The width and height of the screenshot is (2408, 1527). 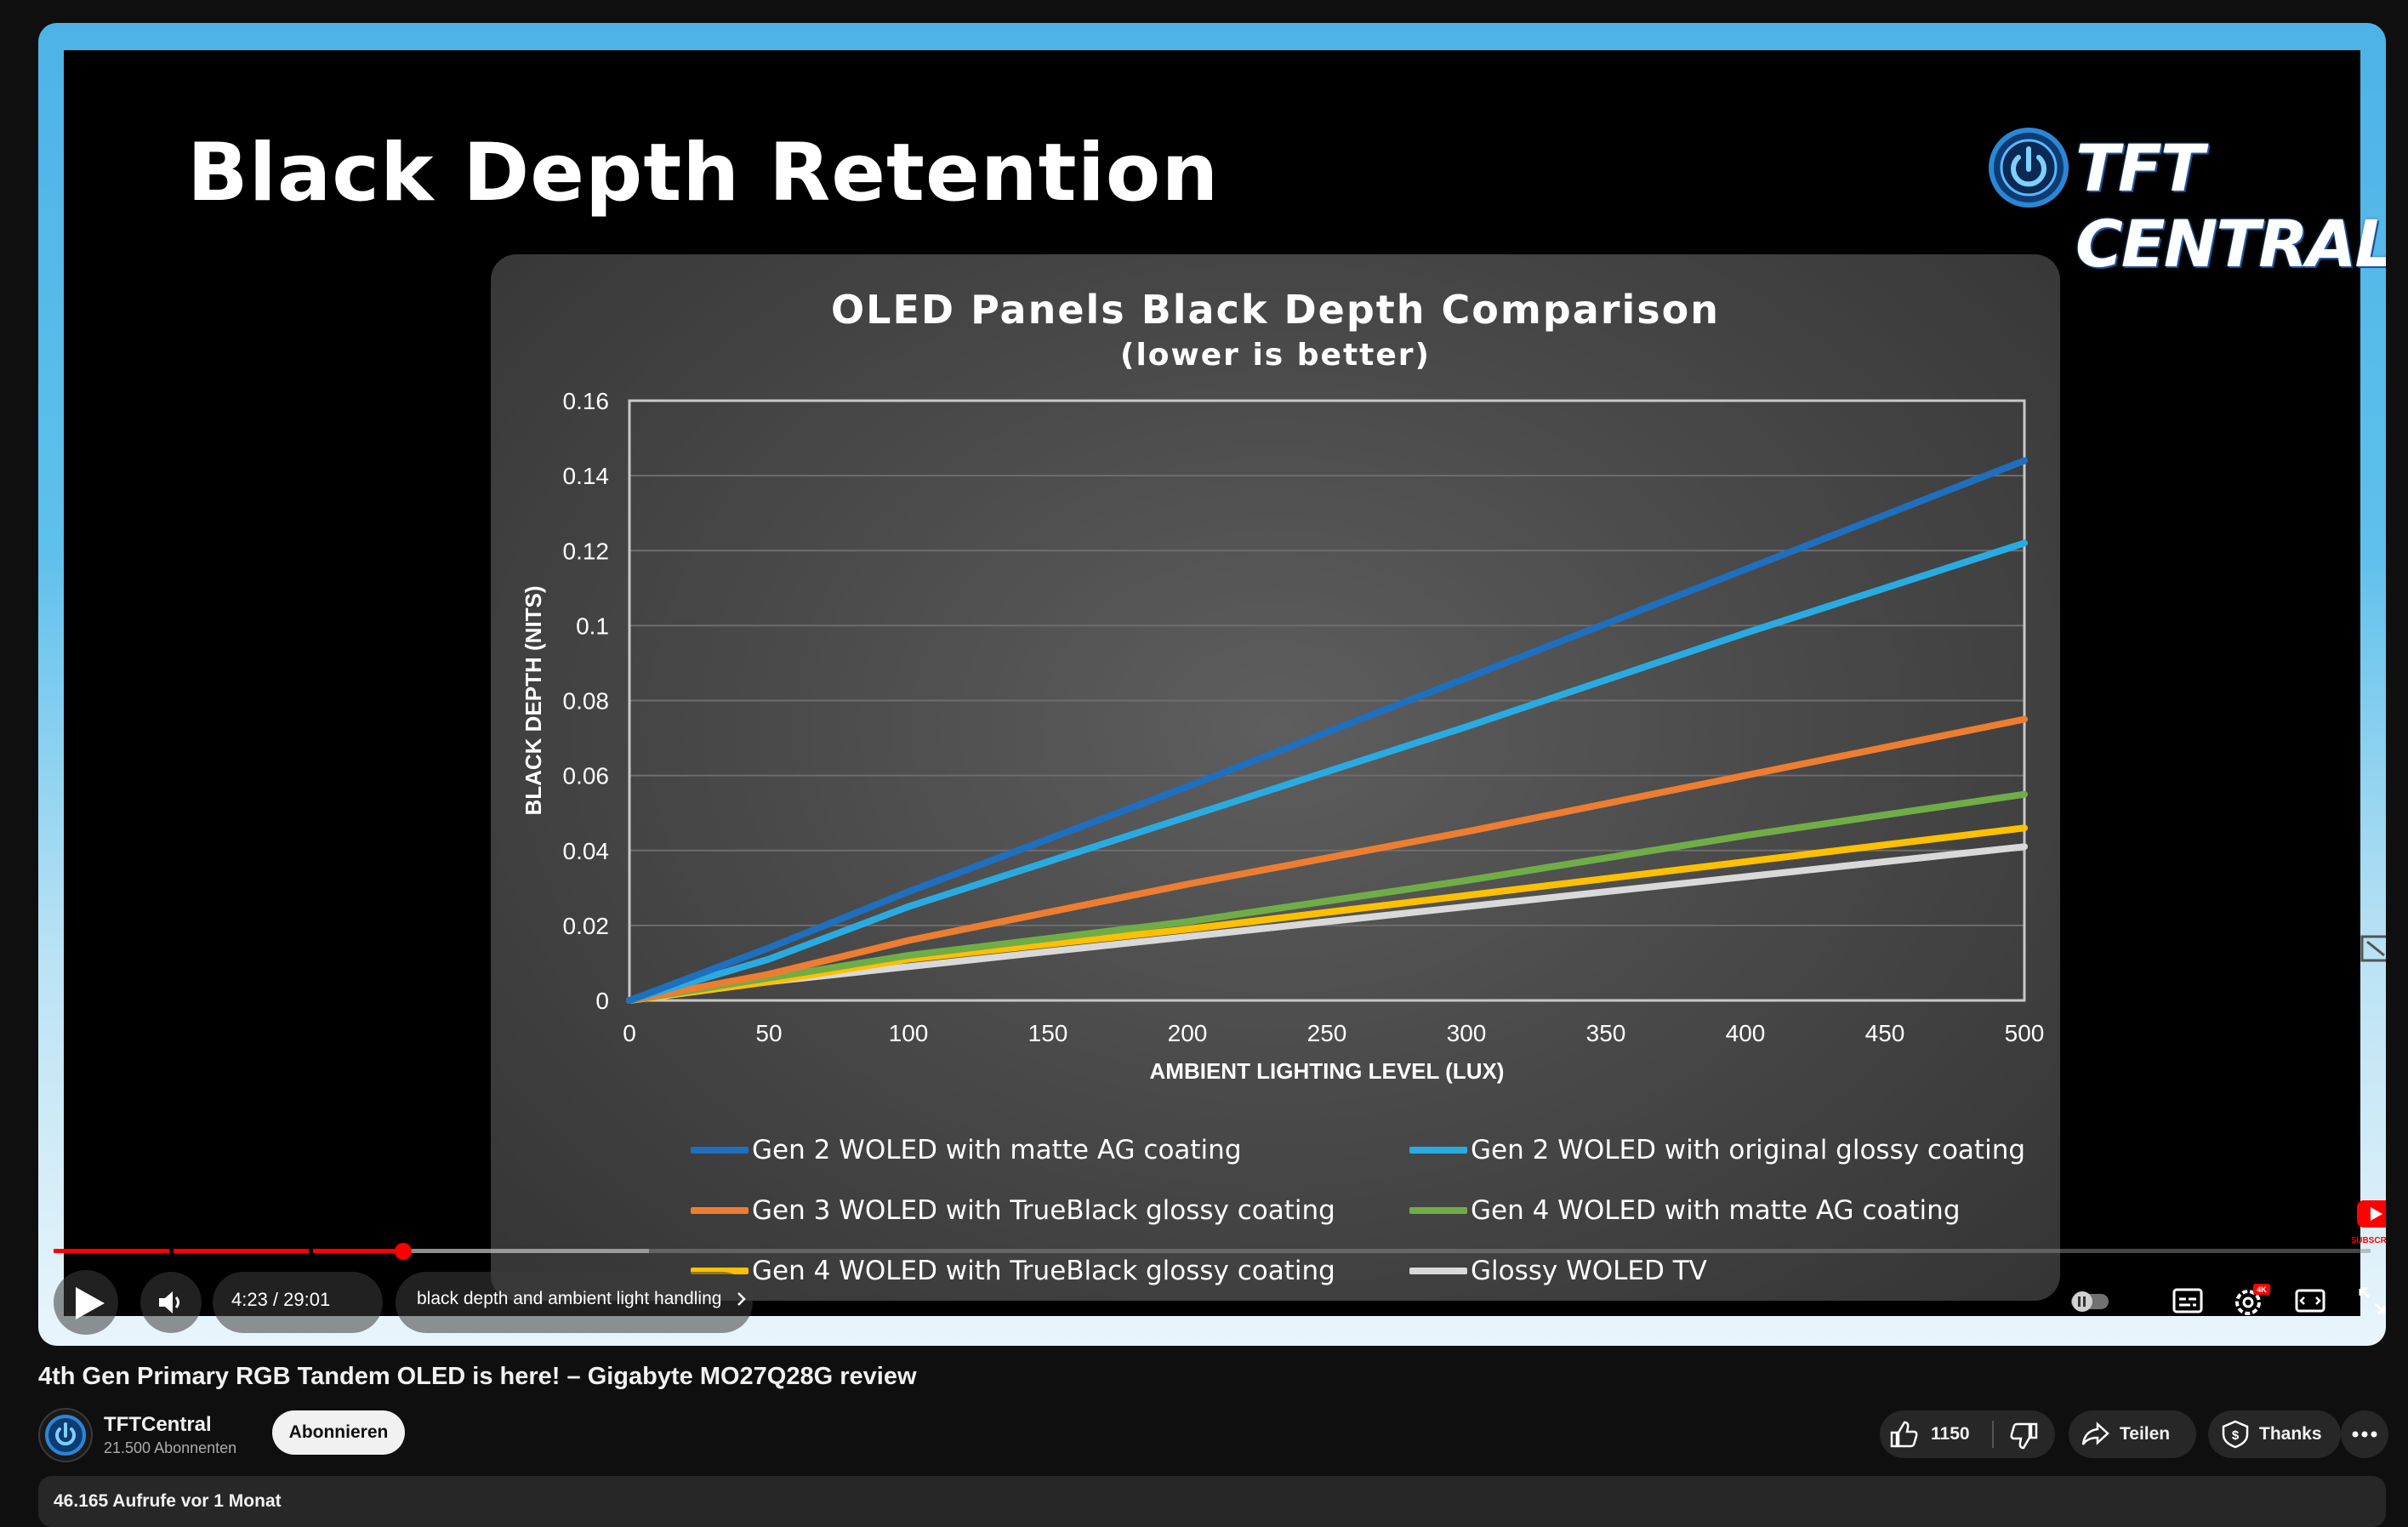 I want to click on autoplay-toggle-icon, so click(x=2089, y=1301).